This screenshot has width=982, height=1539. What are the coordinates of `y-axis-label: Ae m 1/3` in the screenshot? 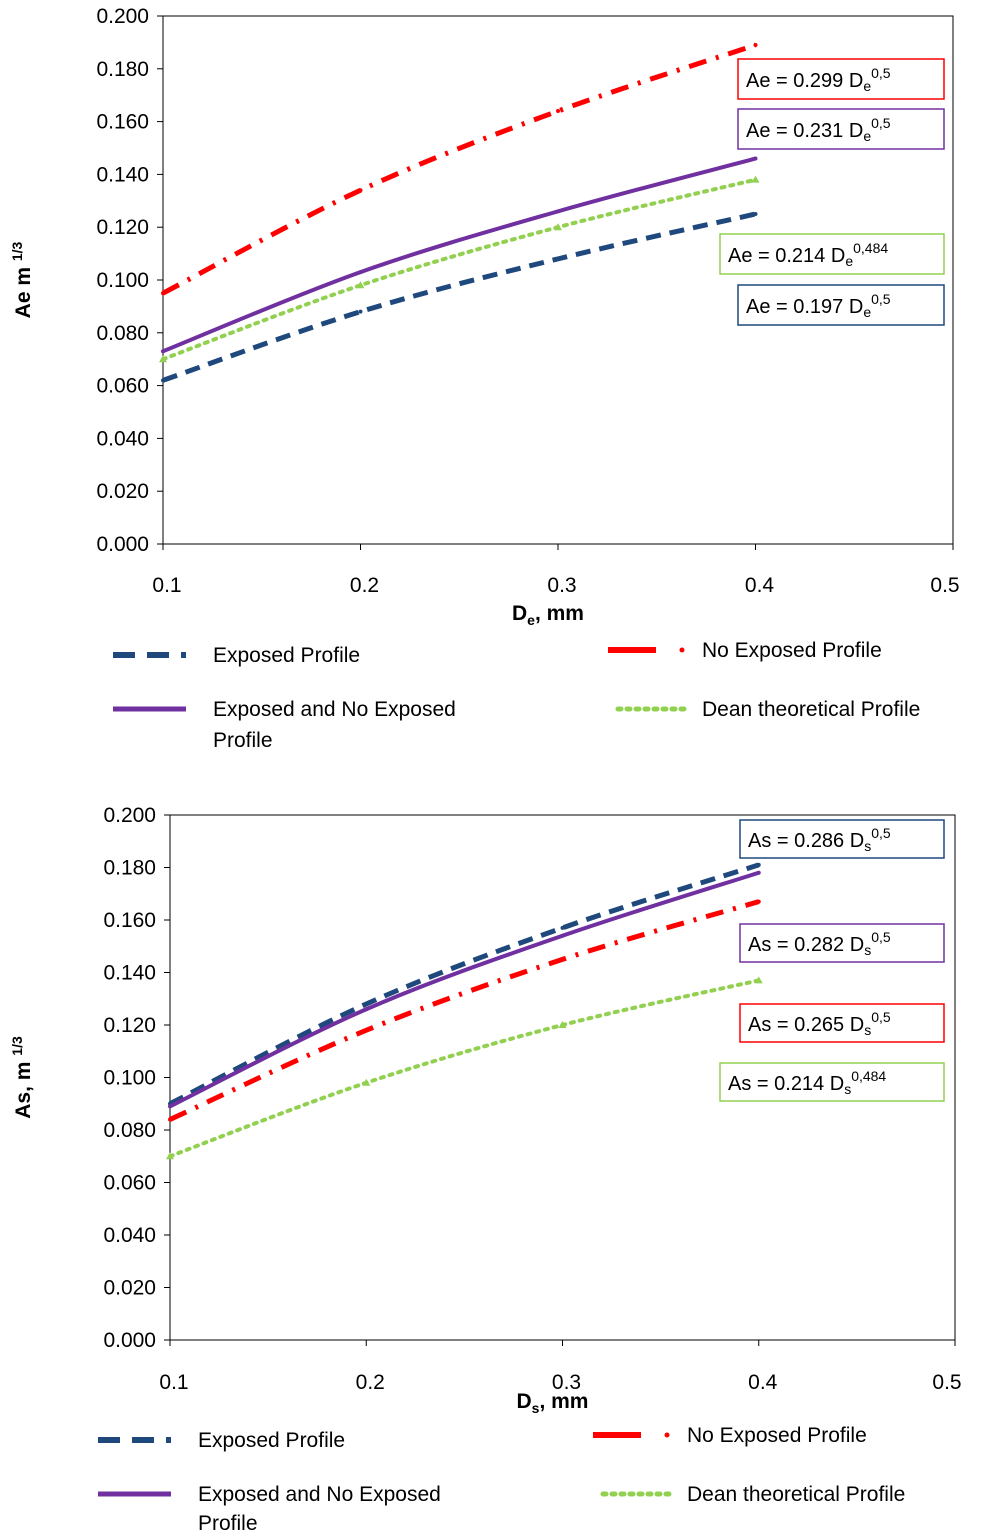 It's located at (22, 279).